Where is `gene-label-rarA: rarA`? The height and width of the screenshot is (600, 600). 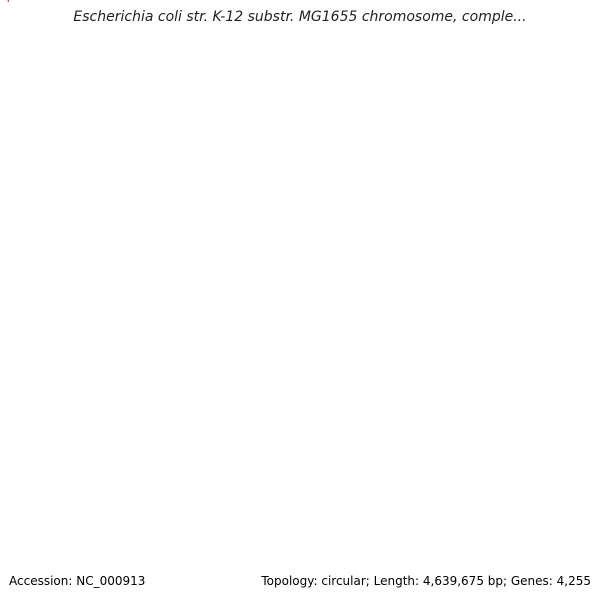
gene-label-rarA: rarA is located at coordinates (10, 1).